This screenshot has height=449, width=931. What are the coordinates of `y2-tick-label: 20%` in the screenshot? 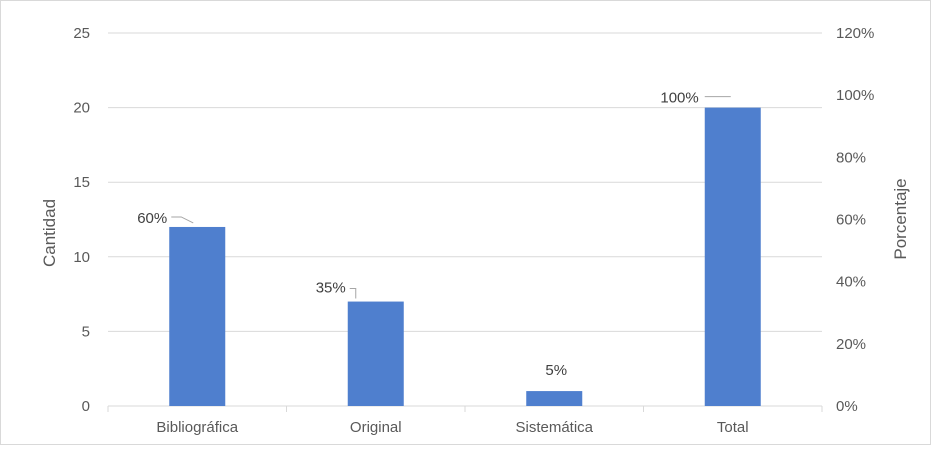 It's located at (851, 344).